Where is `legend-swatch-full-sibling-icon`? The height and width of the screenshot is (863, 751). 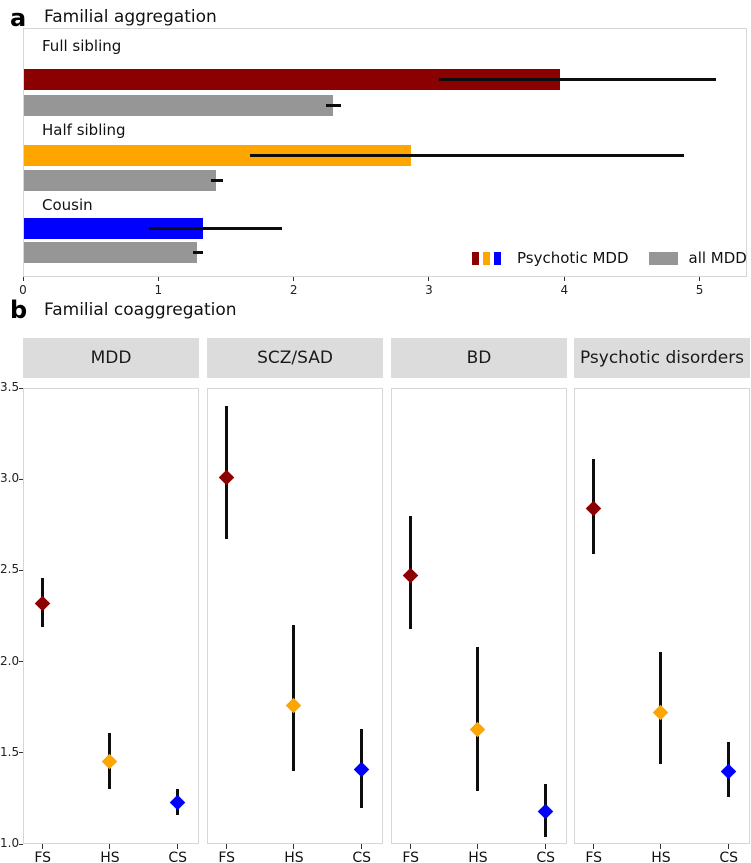
legend-swatch-full-sibling-icon is located at coordinates (475, 258).